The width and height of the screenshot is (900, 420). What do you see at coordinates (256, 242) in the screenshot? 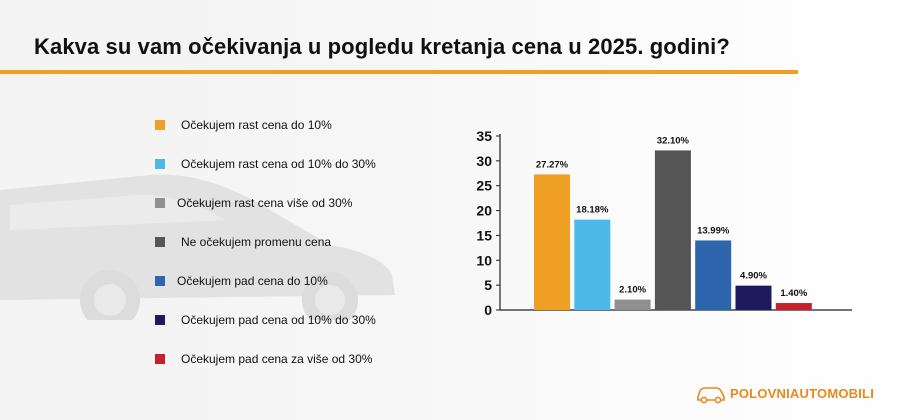
I see `legend-label: Ne očekujem promenu cena` at bounding box center [256, 242].